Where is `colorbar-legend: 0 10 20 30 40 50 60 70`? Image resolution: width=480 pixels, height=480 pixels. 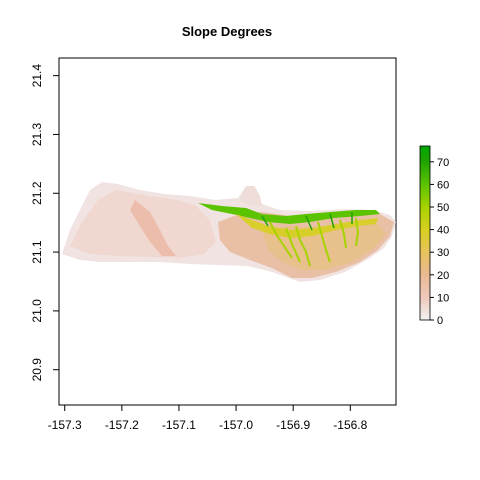 colorbar-legend: 0 10 20 30 40 50 60 70 is located at coordinates (434, 236).